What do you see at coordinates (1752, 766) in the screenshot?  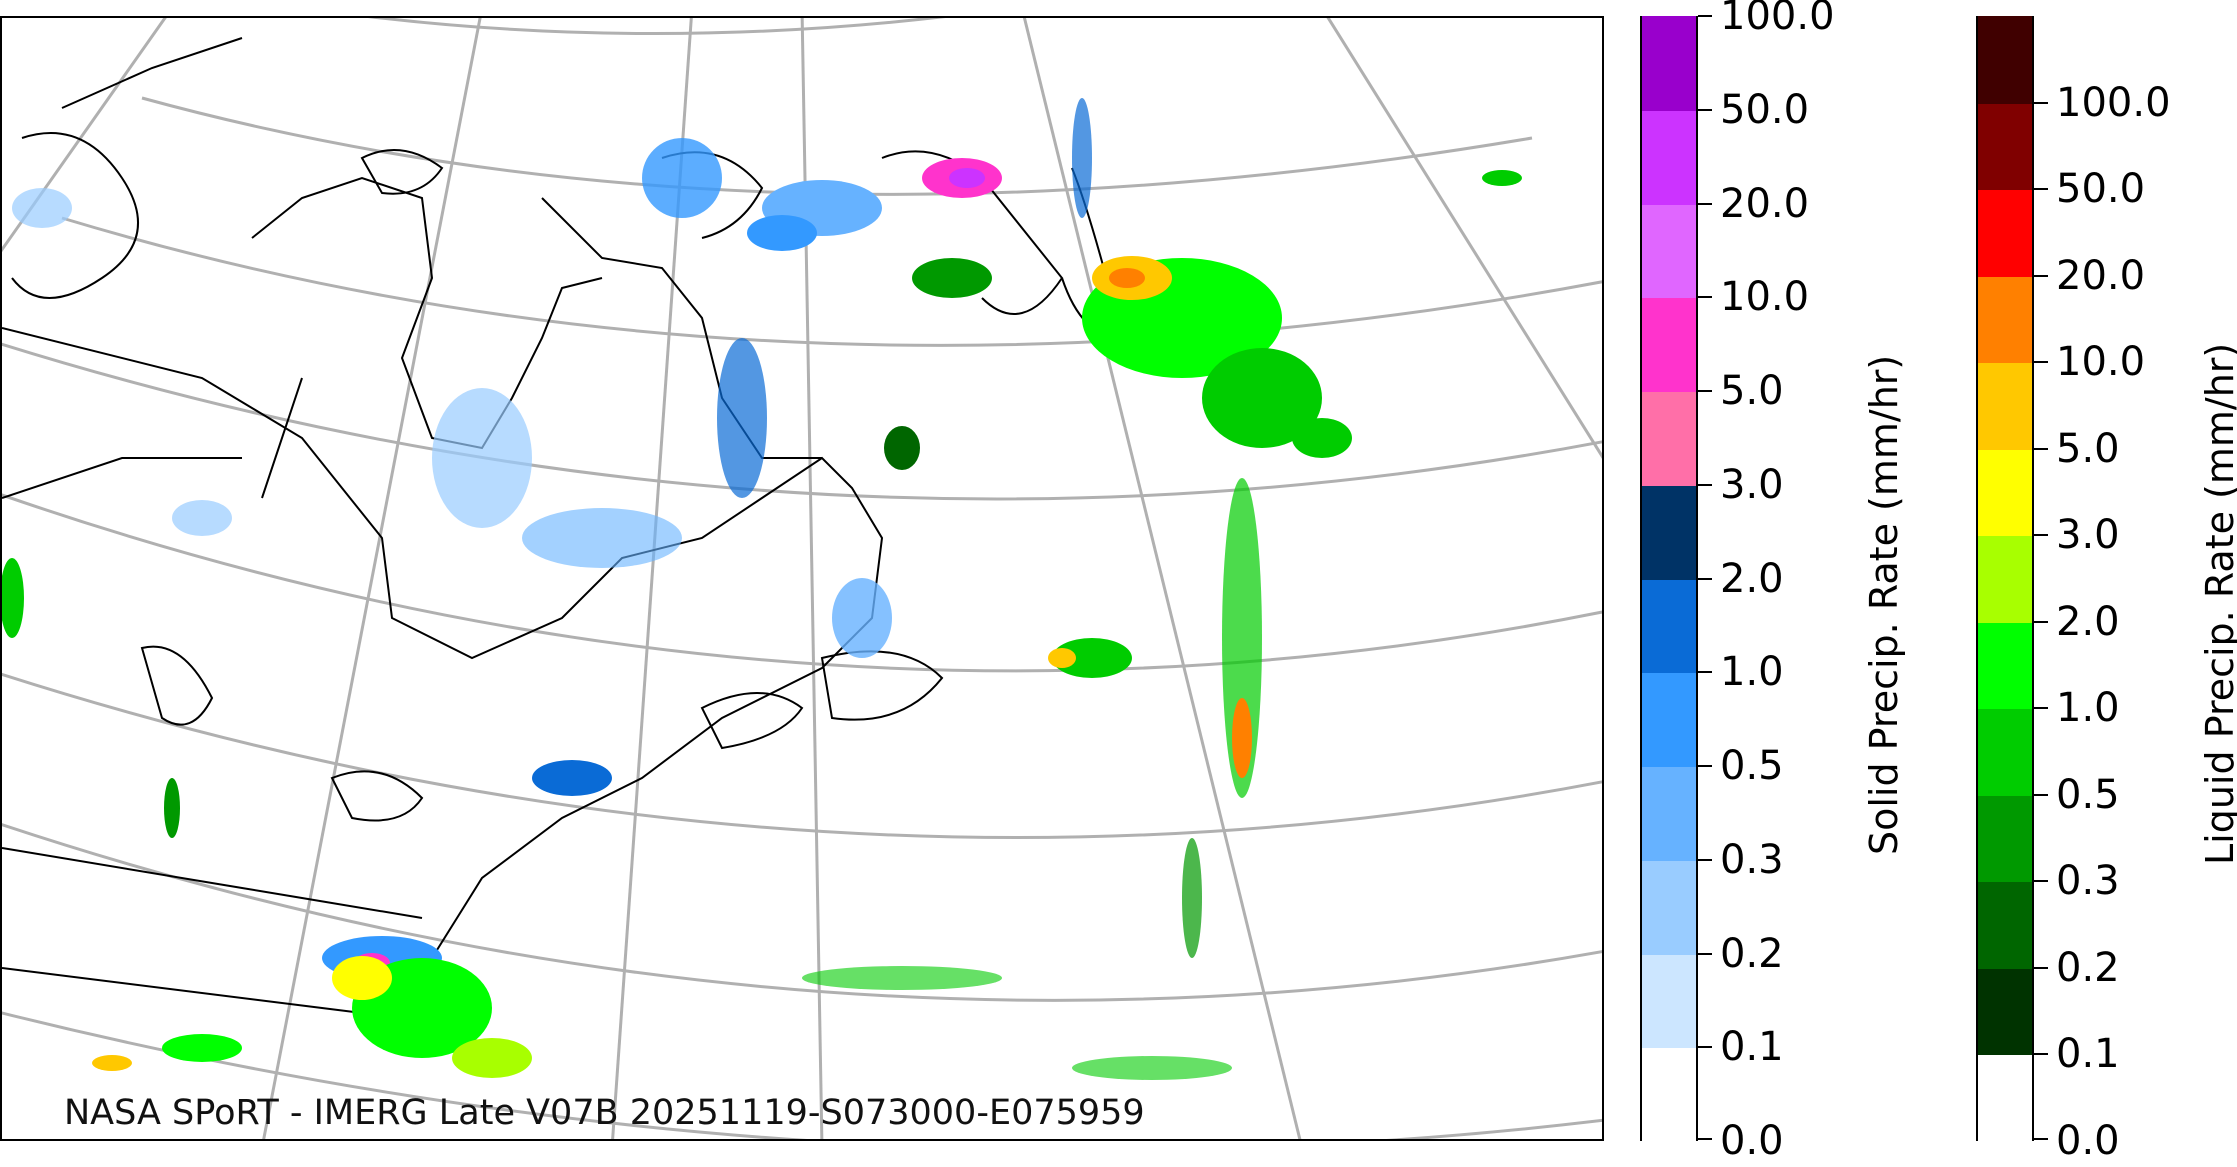 I see `solid-tick-label: 0.5` at bounding box center [1752, 766].